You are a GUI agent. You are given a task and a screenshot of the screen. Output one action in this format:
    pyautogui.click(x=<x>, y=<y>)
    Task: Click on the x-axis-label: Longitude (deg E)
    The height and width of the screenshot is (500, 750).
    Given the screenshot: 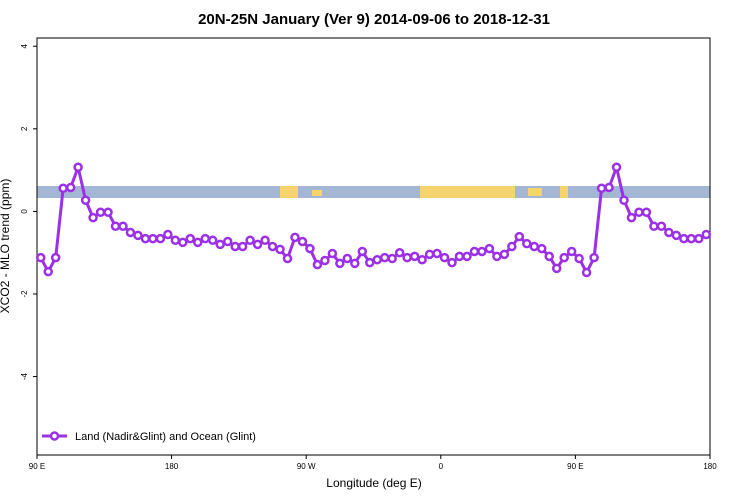 What is the action you would take?
    pyautogui.click(x=373, y=483)
    